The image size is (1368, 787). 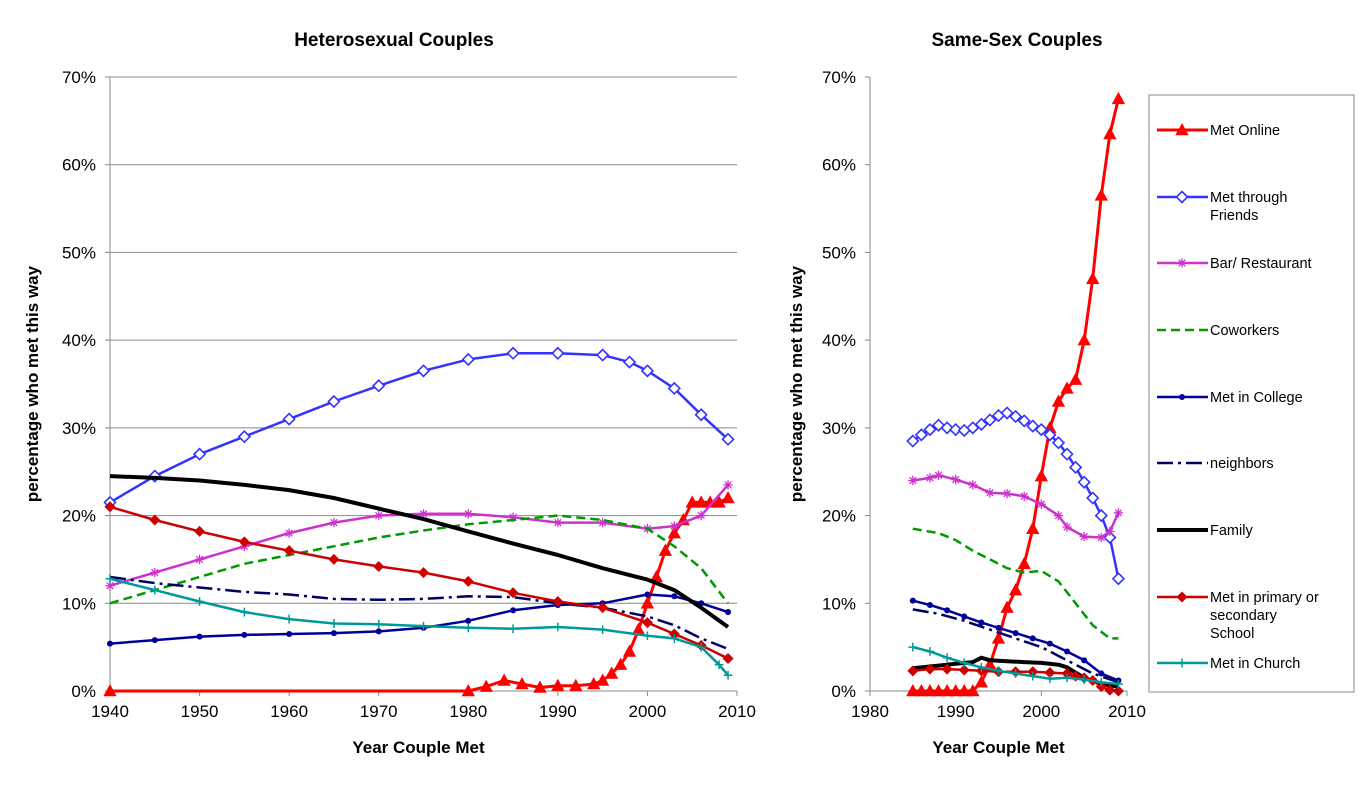 What do you see at coordinates (839, 340) in the screenshot?
I see `y-tick-label: 40%` at bounding box center [839, 340].